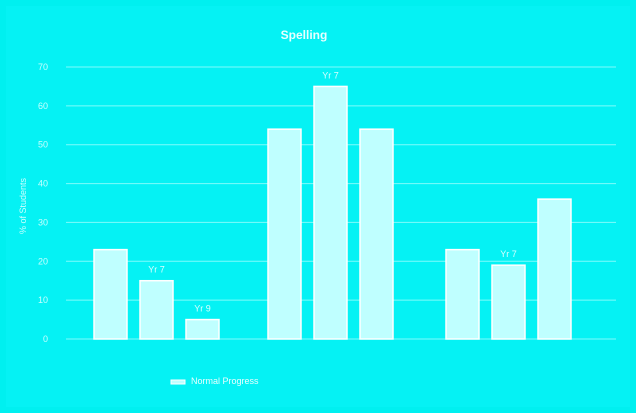 The image size is (636, 413). What do you see at coordinates (304, 35) in the screenshot?
I see `chart-title: Spelling` at bounding box center [304, 35].